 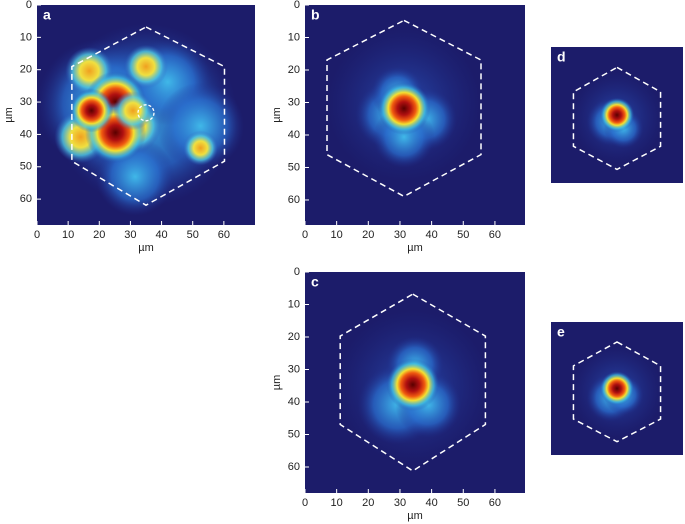 I want to click on panel-label: d, so click(x=561, y=57).